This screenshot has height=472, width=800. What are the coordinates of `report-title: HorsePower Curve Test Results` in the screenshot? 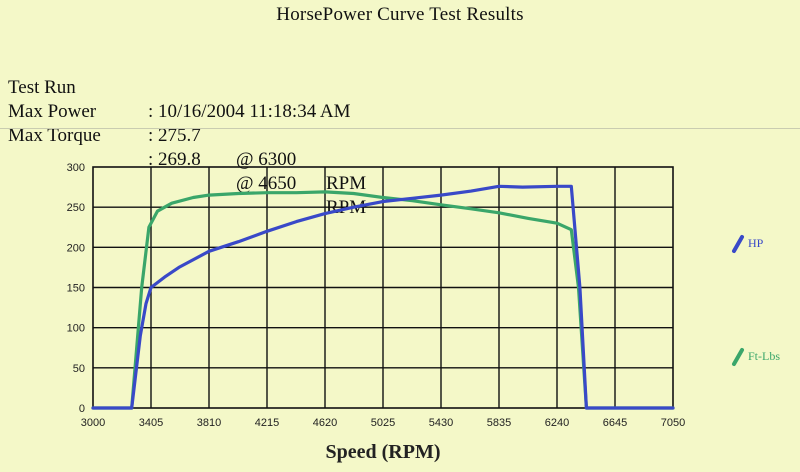 It's located at (400, 14).